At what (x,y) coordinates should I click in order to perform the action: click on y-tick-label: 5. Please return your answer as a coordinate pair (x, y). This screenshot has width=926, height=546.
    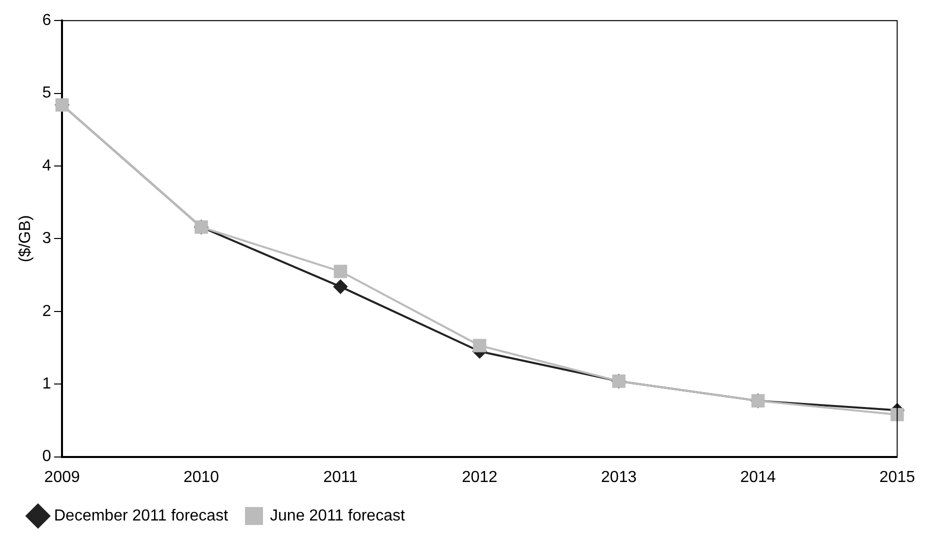
    Looking at the image, I should click on (47, 93).